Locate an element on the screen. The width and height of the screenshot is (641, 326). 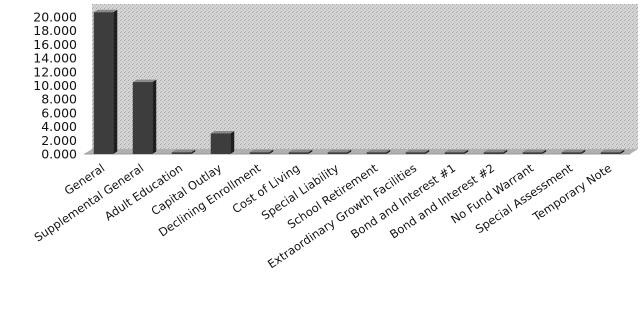
y-tick-label: 16.000 is located at coordinates (55, 44).